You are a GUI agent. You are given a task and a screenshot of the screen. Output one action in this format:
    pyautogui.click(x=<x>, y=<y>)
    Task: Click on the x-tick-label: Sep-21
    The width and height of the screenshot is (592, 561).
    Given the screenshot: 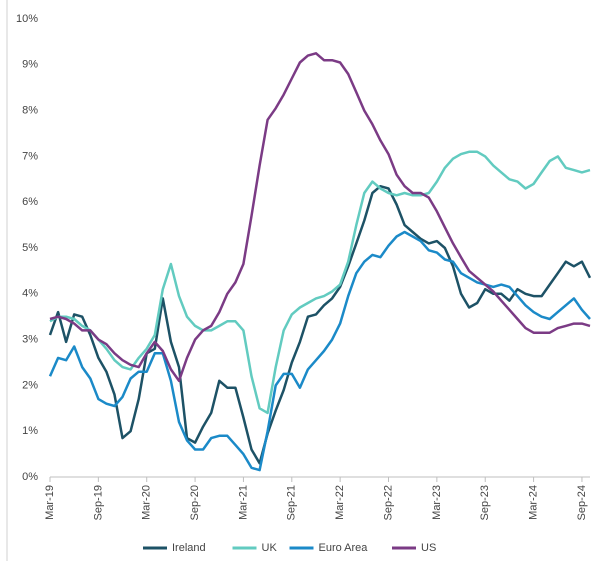 What is the action you would take?
    pyautogui.click(x=292, y=502)
    